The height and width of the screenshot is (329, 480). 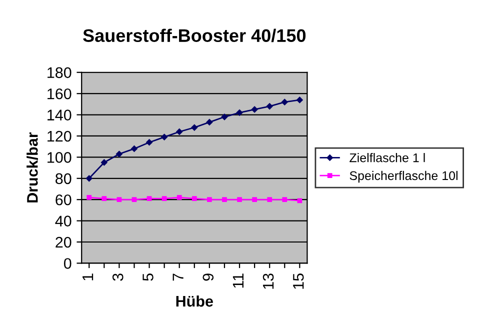 I want to click on x-tick-label: 13, so click(x=268, y=281).